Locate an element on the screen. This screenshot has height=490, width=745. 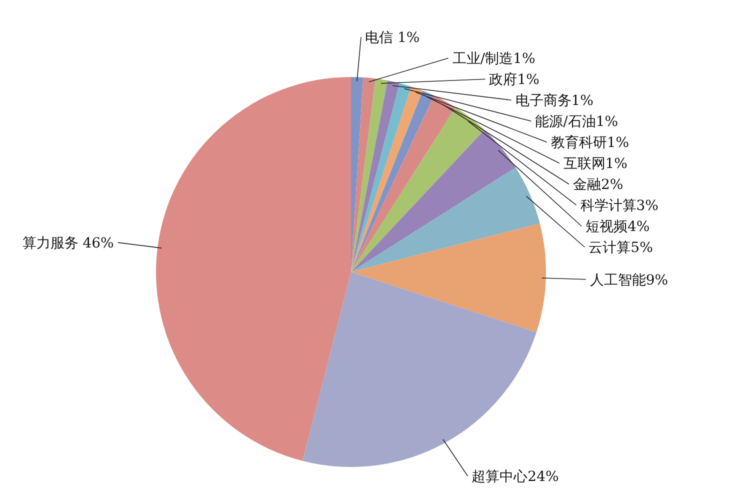
slice-label: 人工智能9% is located at coordinates (629, 280).